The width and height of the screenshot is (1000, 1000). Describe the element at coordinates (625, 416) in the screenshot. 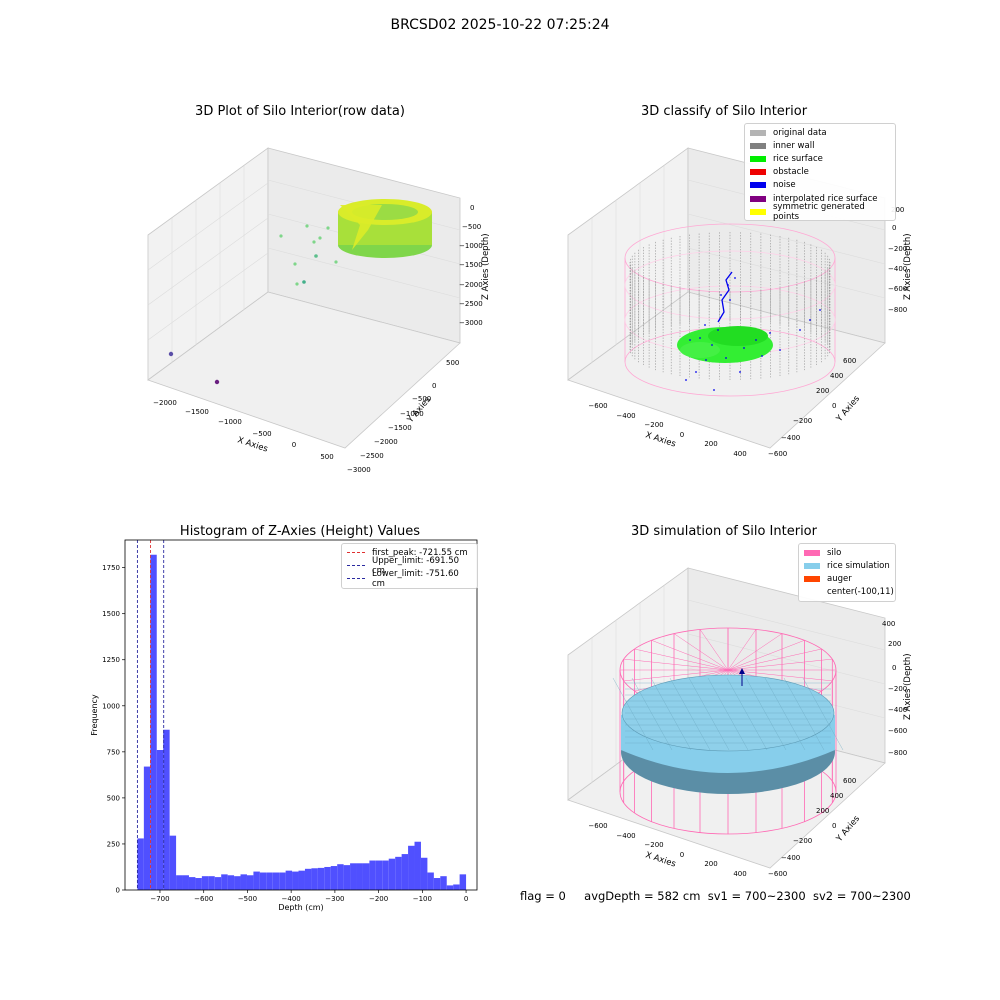

I see `x-tick: −400` at that location.